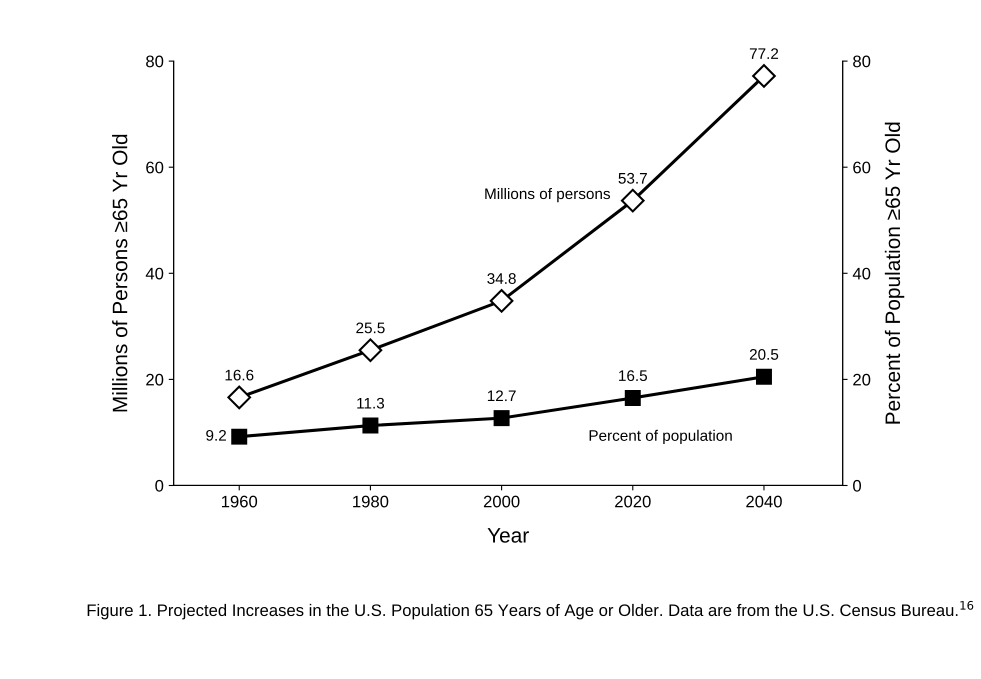 The image size is (981, 679). Describe the element at coordinates (370, 328) in the screenshot. I see `data-label: 25.5` at that location.